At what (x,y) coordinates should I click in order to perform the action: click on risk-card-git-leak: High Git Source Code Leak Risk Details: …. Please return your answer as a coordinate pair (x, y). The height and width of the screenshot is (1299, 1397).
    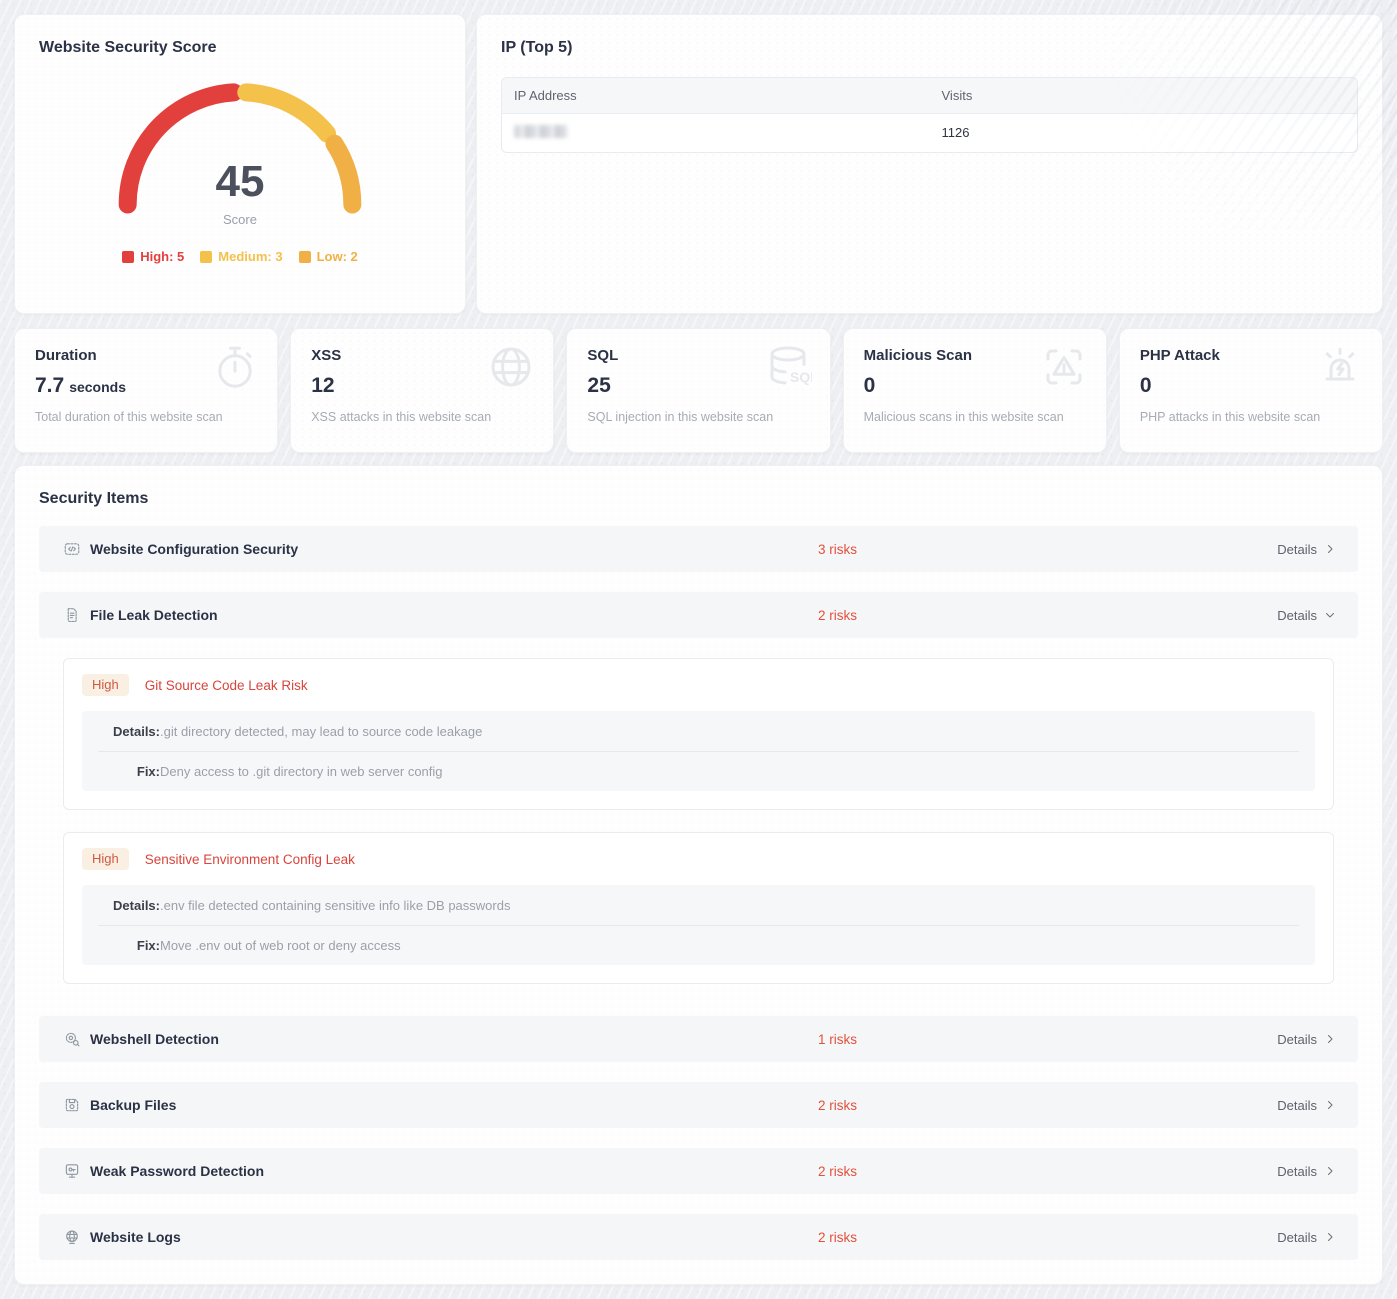
    Looking at the image, I should click on (698, 734).